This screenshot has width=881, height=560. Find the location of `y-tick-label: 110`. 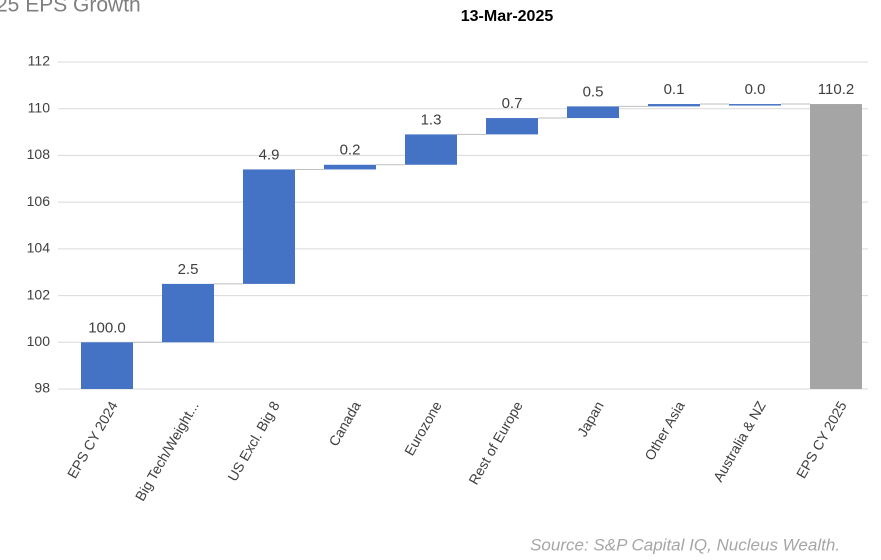

y-tick-label: 110 is located at coordinates (39, 107).